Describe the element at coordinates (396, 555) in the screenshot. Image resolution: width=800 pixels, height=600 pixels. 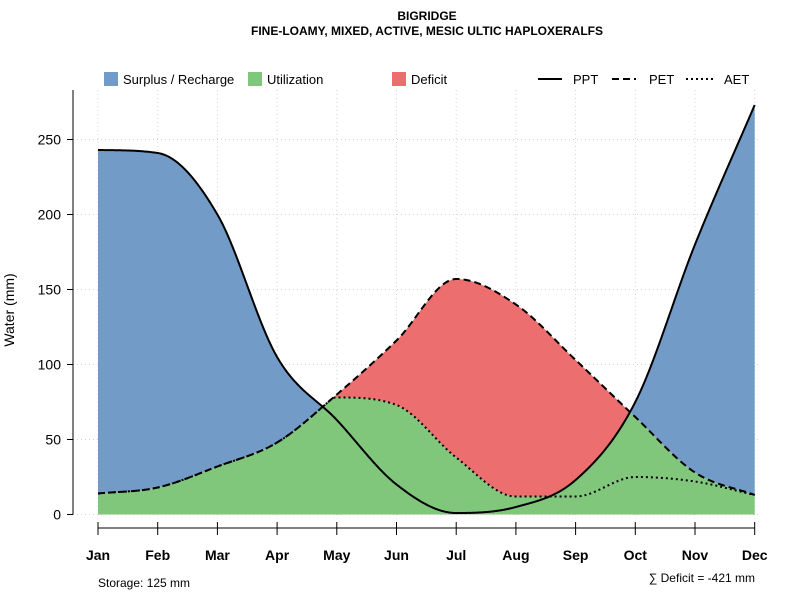
I see `x-tick-label-jun: Jun` at that location.